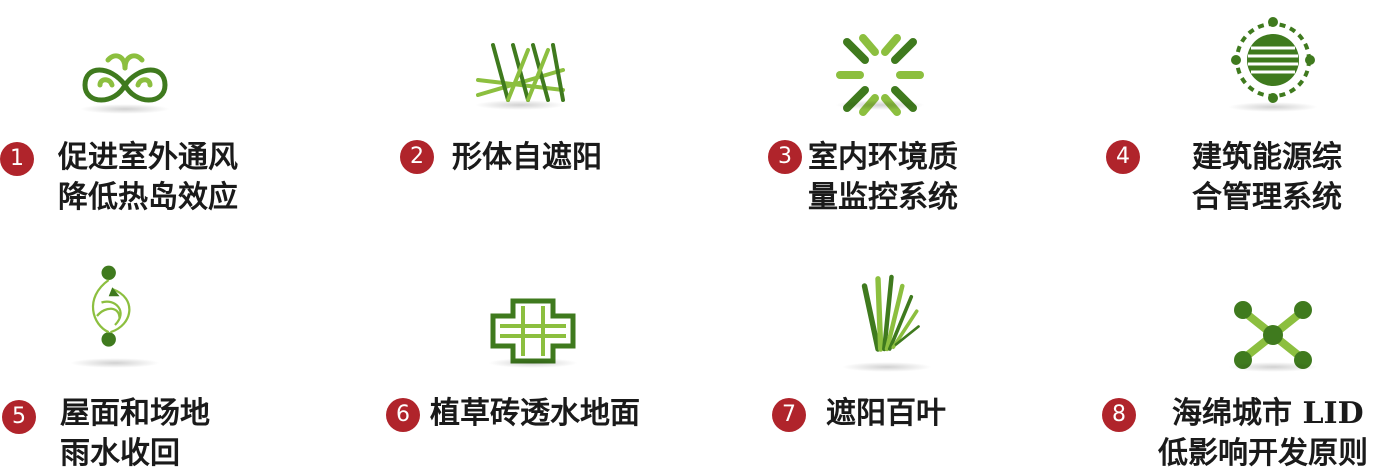 The width and height of the screenshot is (1393, 474). I want to click on number-badge: 2, so click(417, 157).